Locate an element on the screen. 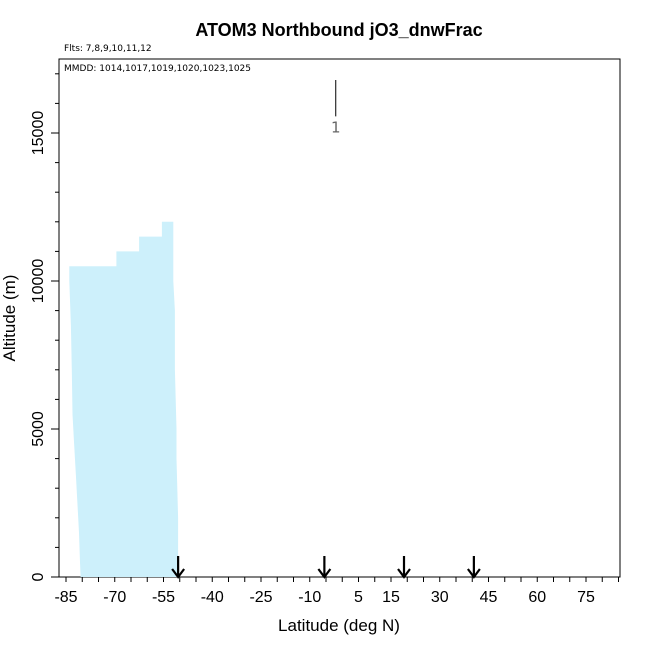 The width and height of the screenshot is (650, 650). x-tick-label: -85 is located at coordinates (65, 597).